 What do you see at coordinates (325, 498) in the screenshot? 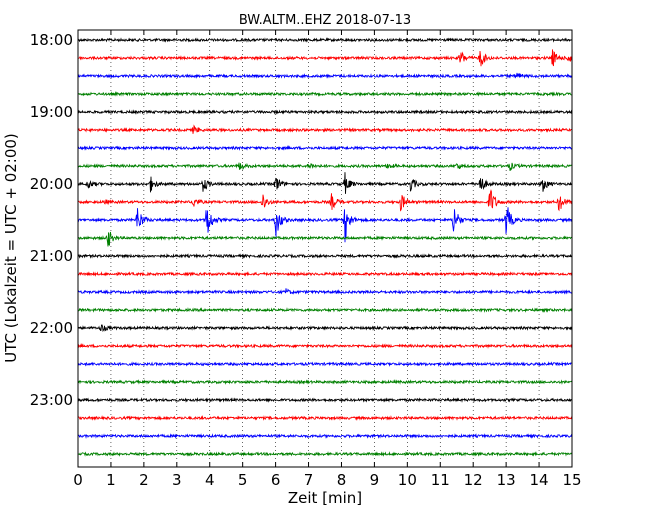
I see `x-axis-label: Zeit [min]` at bounding box center [325, 498].